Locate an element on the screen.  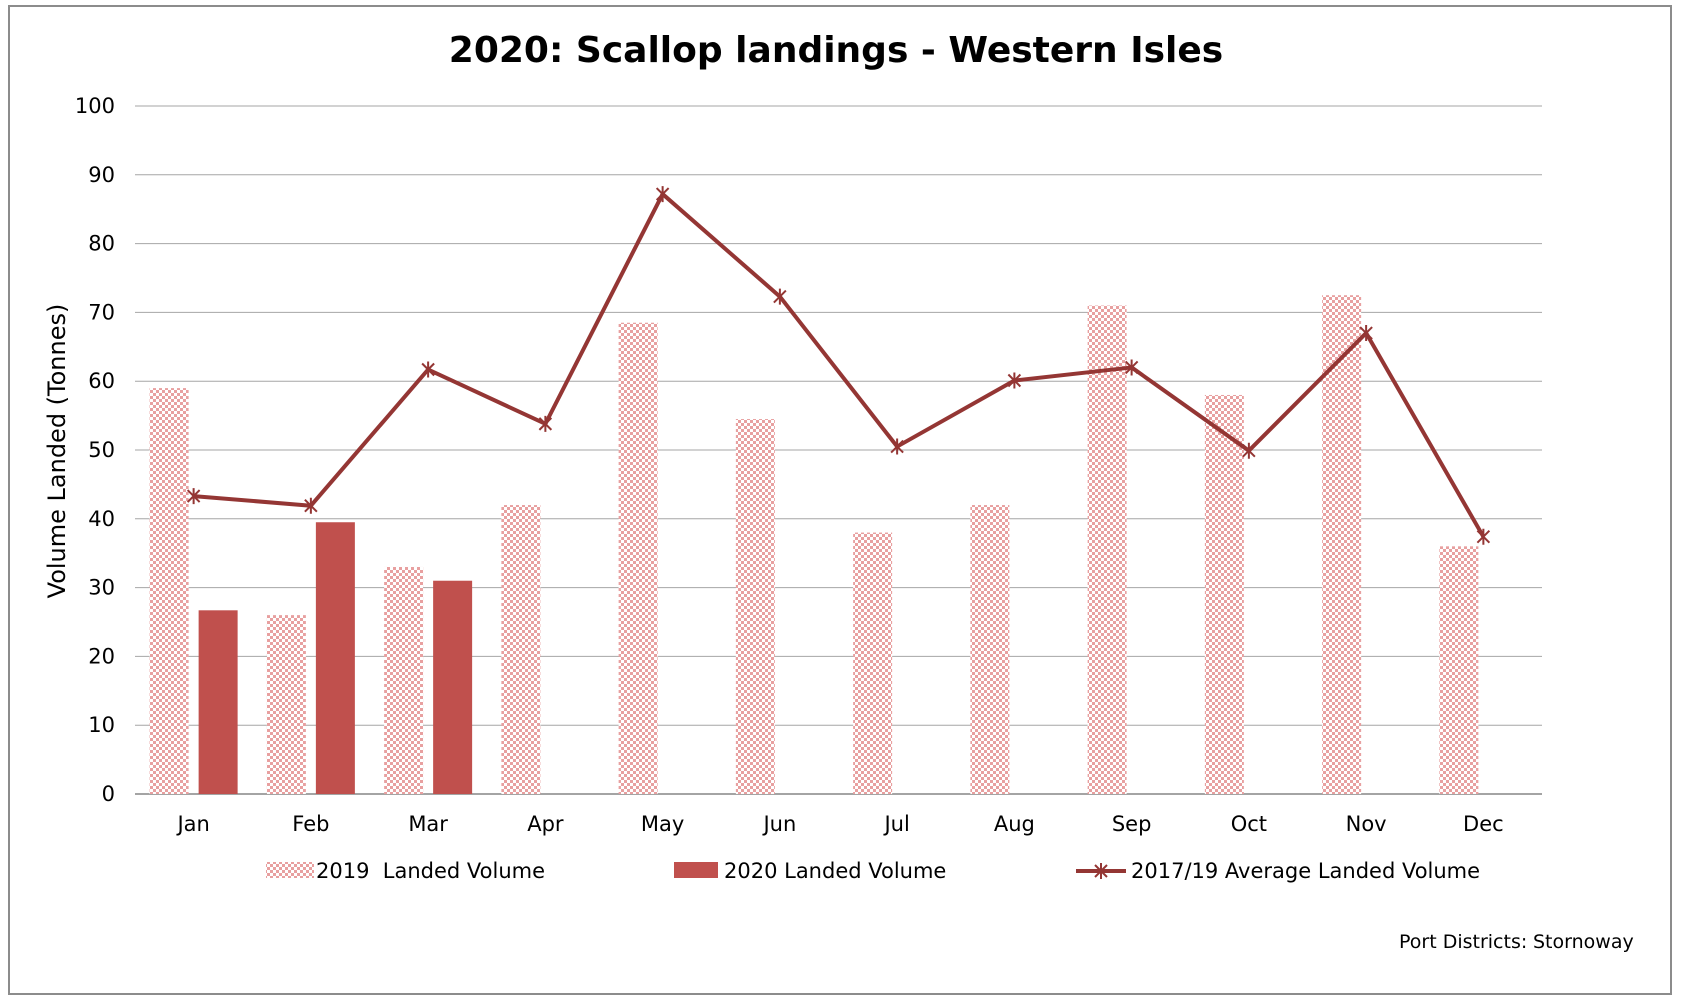
y-tick-label: 50 is located at coordinates (101, 450).